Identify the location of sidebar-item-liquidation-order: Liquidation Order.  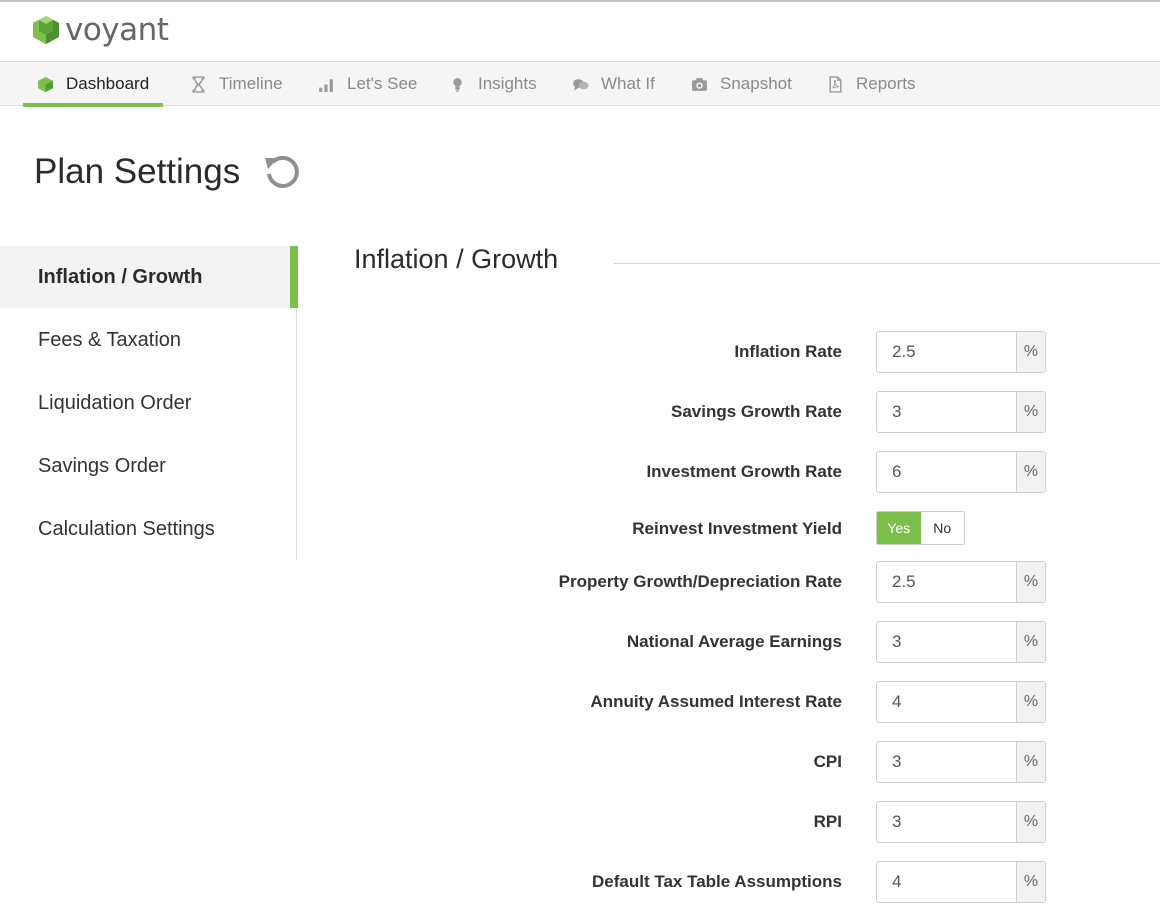
(148, 403).